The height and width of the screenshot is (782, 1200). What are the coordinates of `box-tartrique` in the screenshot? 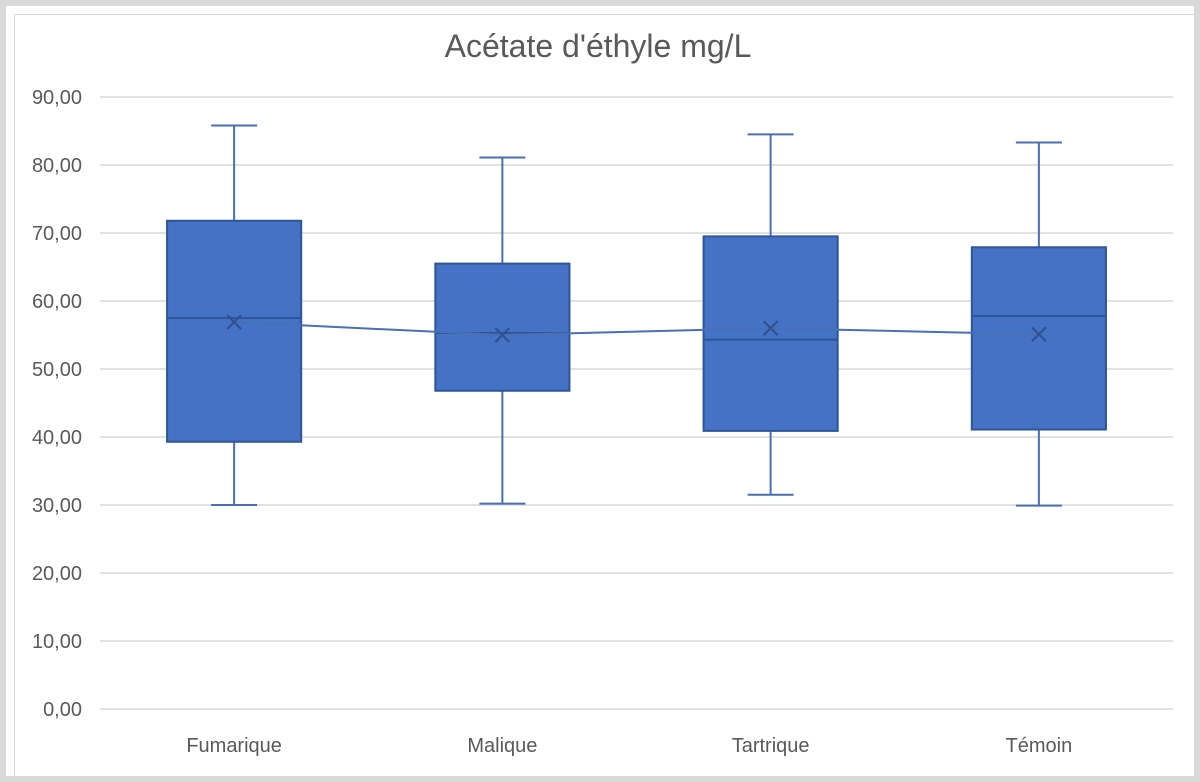 It's located at (770, 314).